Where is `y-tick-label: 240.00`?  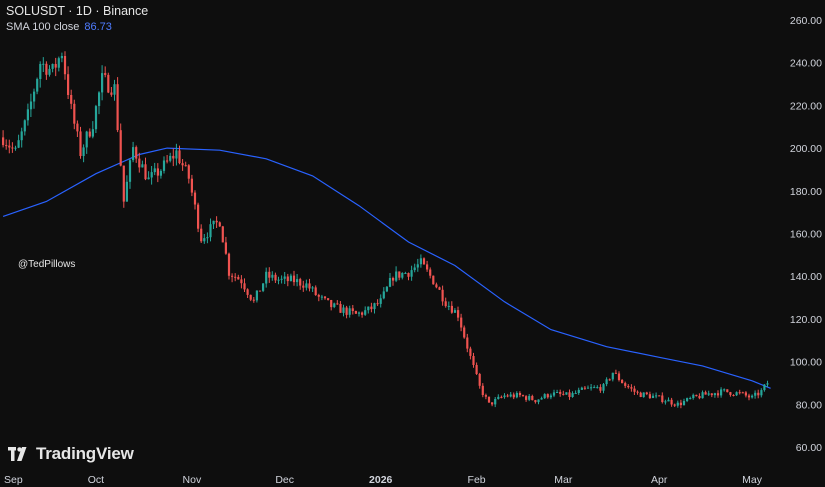
y-tick-label: 240.00 is located at coordinates (806, 64).